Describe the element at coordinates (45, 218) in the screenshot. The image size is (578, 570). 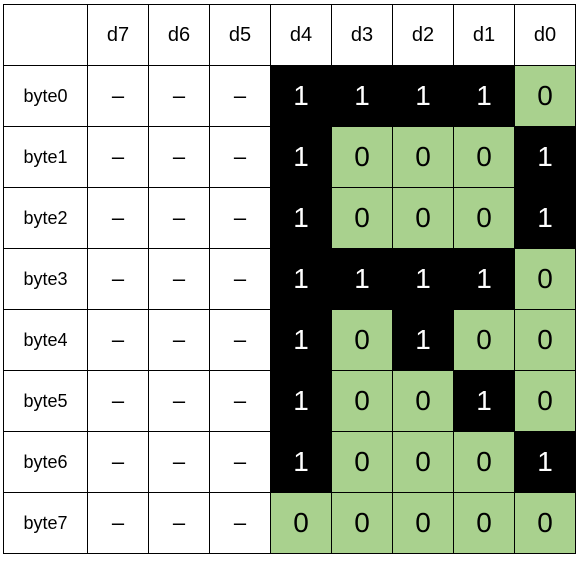
I see `row-label: byte2` at that location.